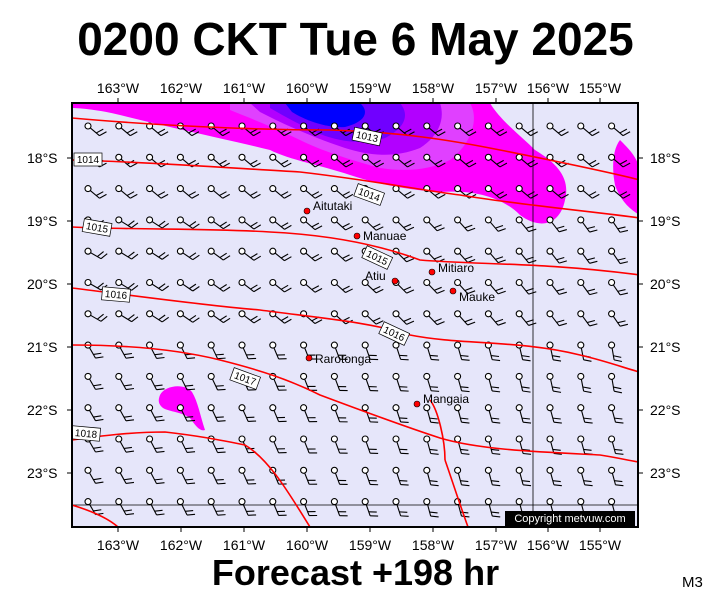 This screenshot has height=600, width=711. What do you see at coordinates (665, 315) in the screenshot?
I see `latitude-labels-right: 18°S 19°S 20°S 21°S 22°S 23°S` at bounding box center [665, 315].